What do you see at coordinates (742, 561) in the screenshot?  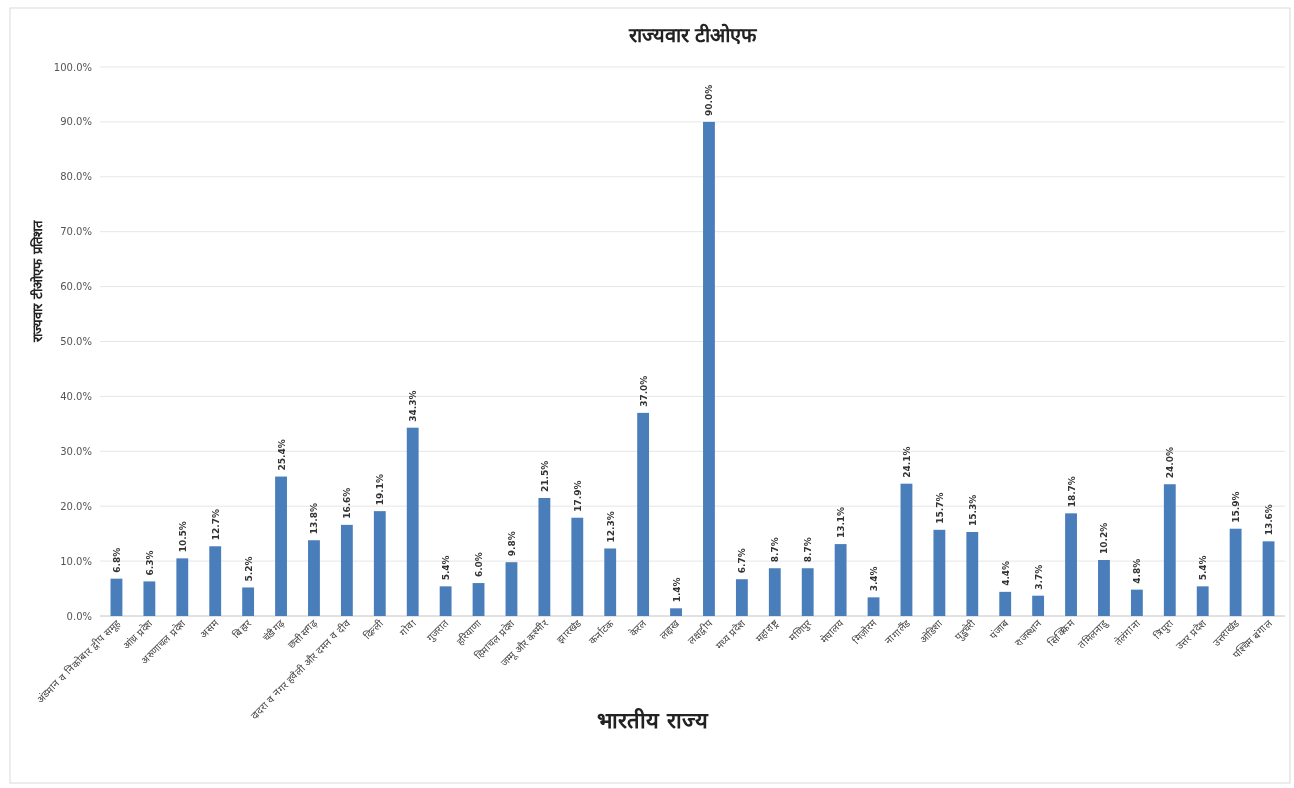 I see `data-label: 6.7%` at bounding box center [742, 561].